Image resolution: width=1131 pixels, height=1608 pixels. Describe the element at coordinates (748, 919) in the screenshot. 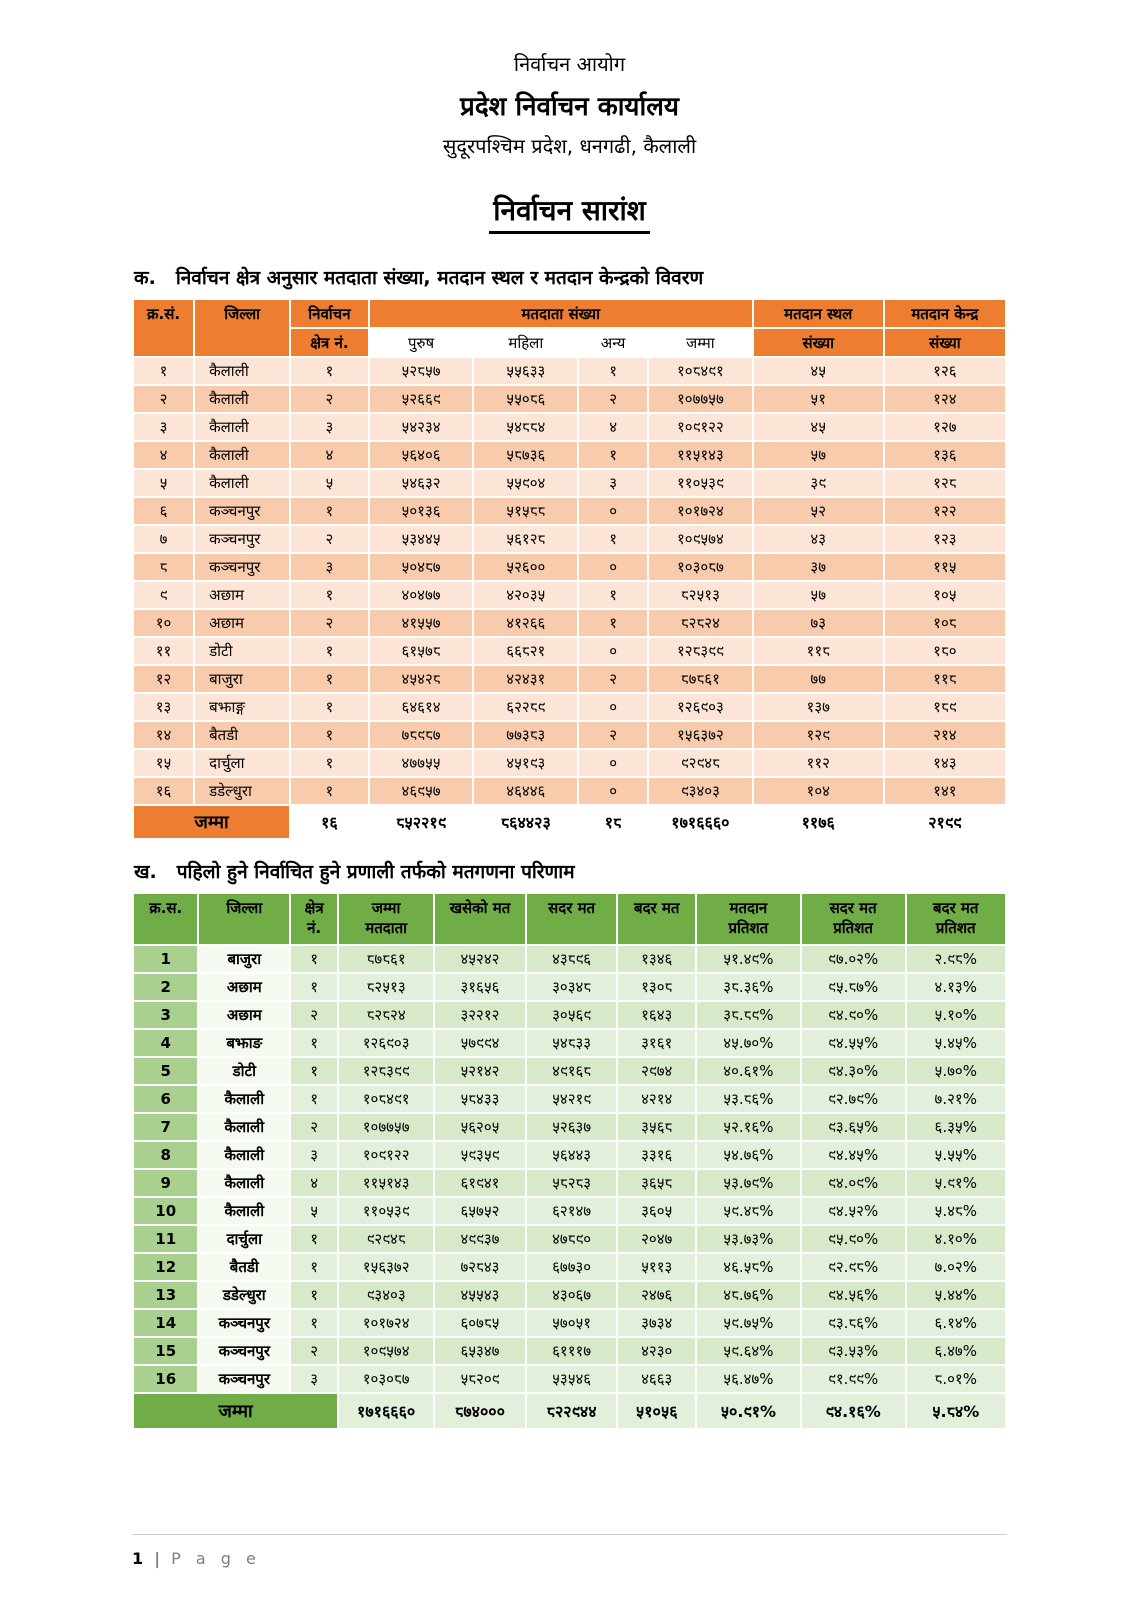

I see `column-header-turnout-pct: मतदान प्रतिशत` at that location.